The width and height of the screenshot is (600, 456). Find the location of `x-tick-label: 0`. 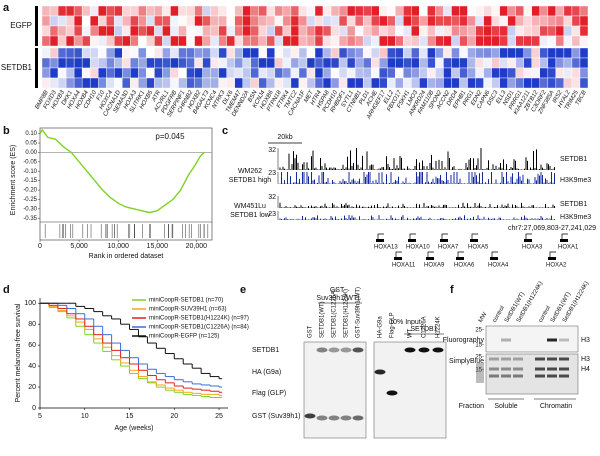

x-tick-label: 0 is located at coordinates (40, 246).